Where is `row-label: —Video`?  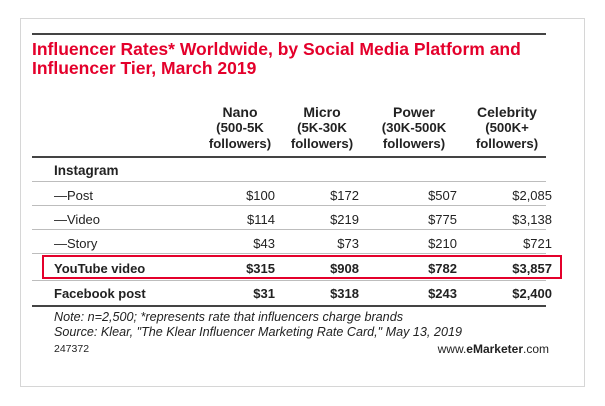 row-label: —Video is located at coordinates (77, 219).